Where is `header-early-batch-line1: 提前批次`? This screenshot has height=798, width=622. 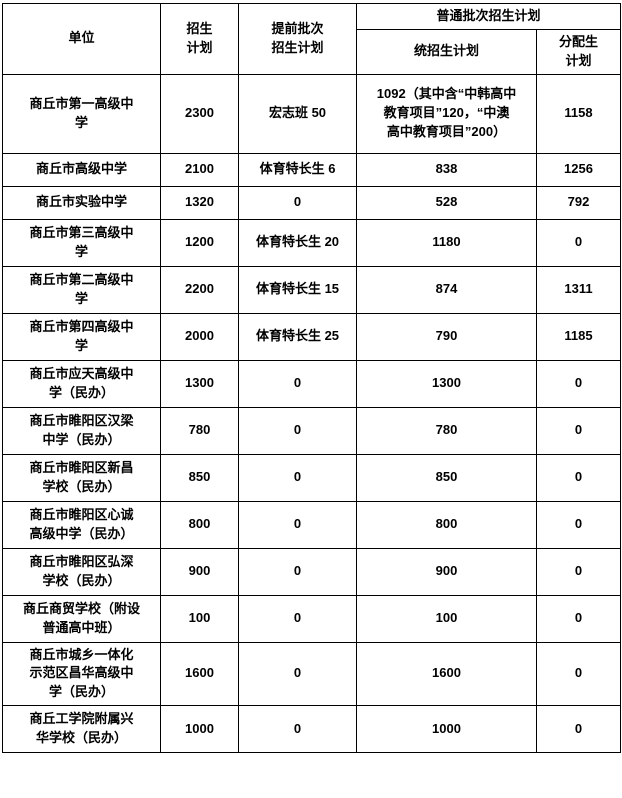
header-early-batch-line1: 提前批次 is located at coordinates (297, 28).